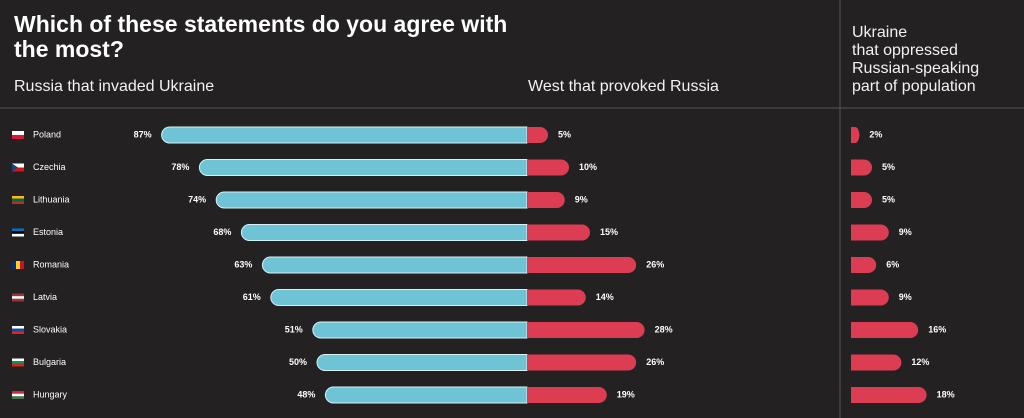  What do you see at coordinates (51, 264) in the screenshot?
I see `category-label: Romania` at bounding box center [51, 264].